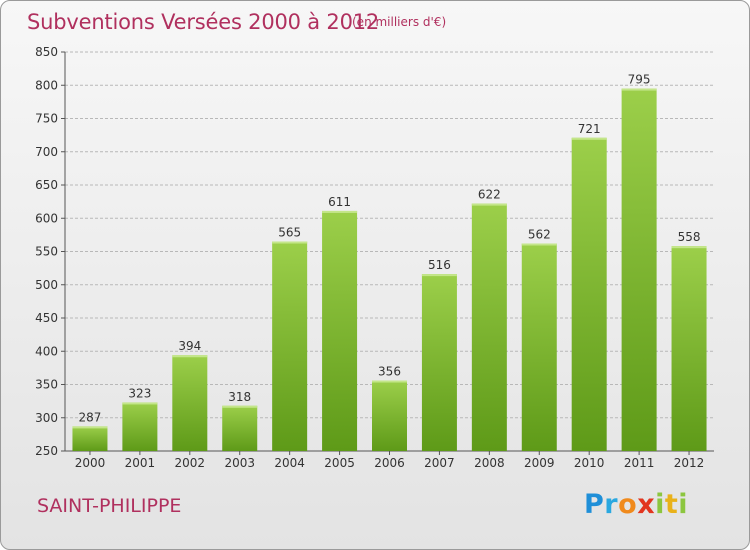 The height and width of the screenshot is (550, 750). Describe the element at coordinates (90, 438) in the screenshot. I see `bar-2000` at that location.